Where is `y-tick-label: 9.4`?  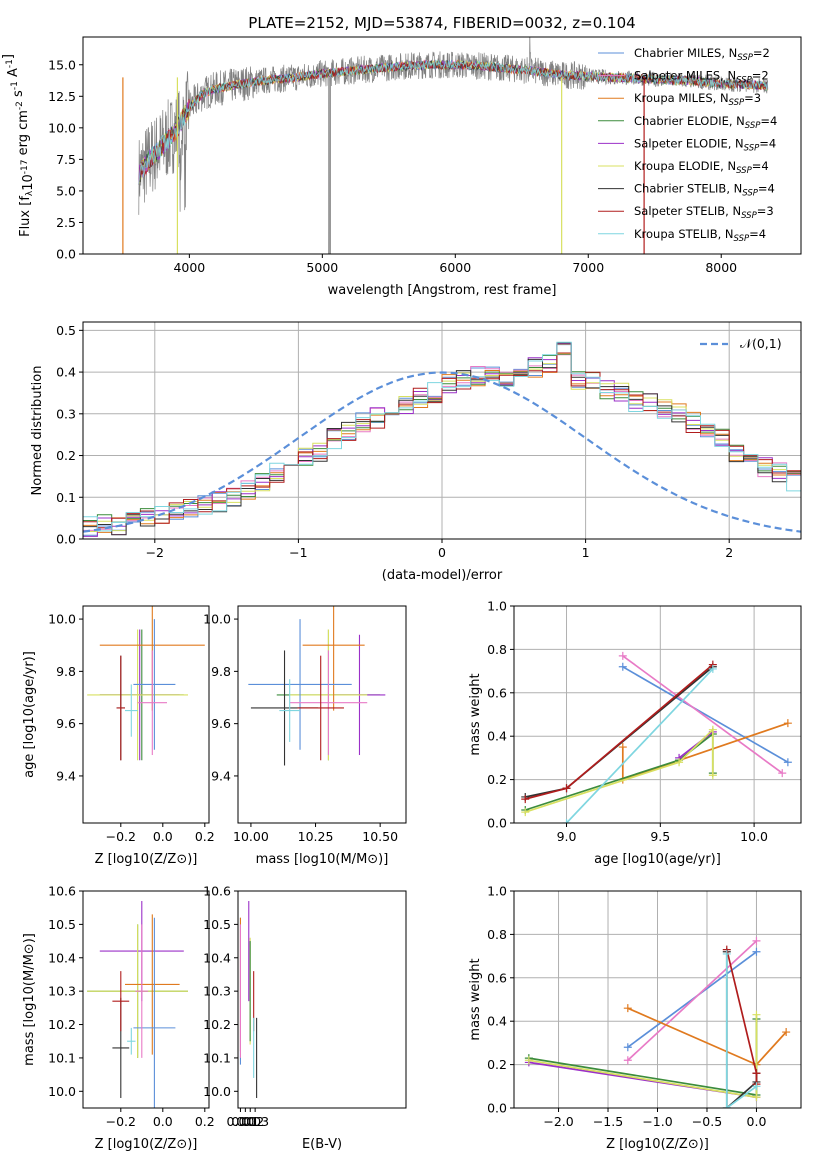 y-tick-label: 9.4 is located at coordinates (221, 775).